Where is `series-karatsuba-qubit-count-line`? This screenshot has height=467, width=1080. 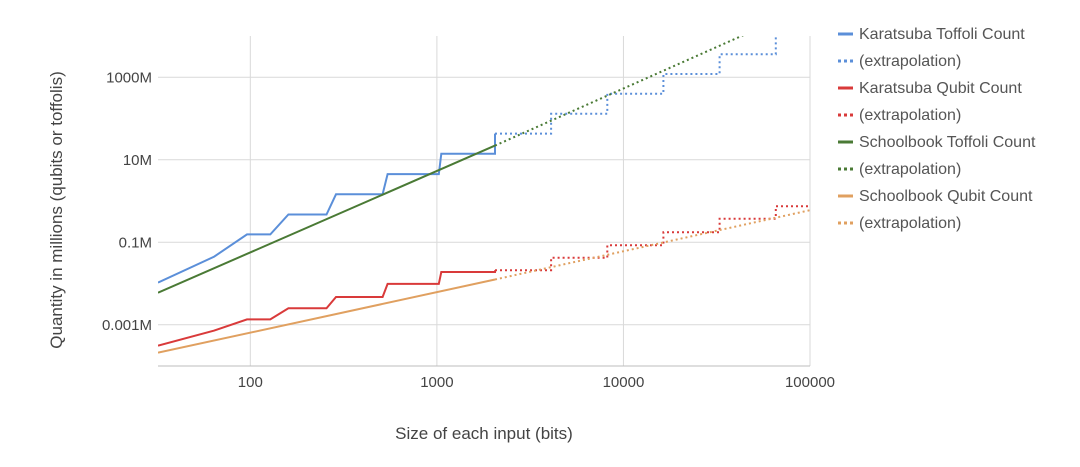 series-karatsuba-qubit-count-line is located at coordinates (327, 308).